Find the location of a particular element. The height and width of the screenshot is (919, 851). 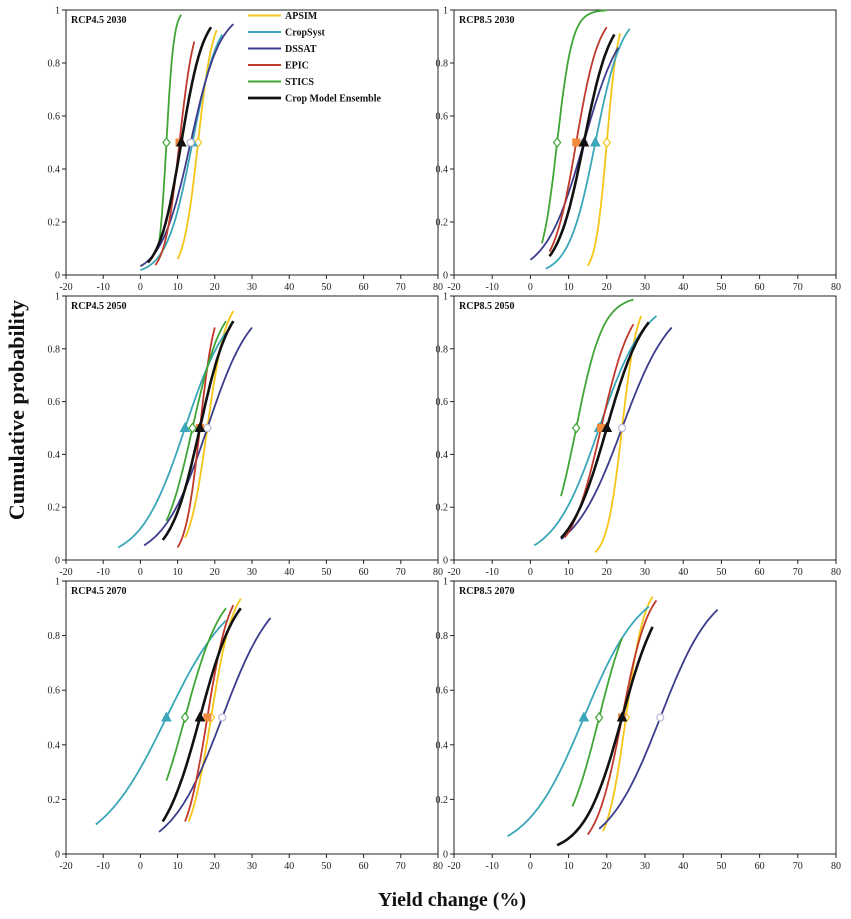

panel-title: RCP8.5 2070 is located at coordinates (487, 591).